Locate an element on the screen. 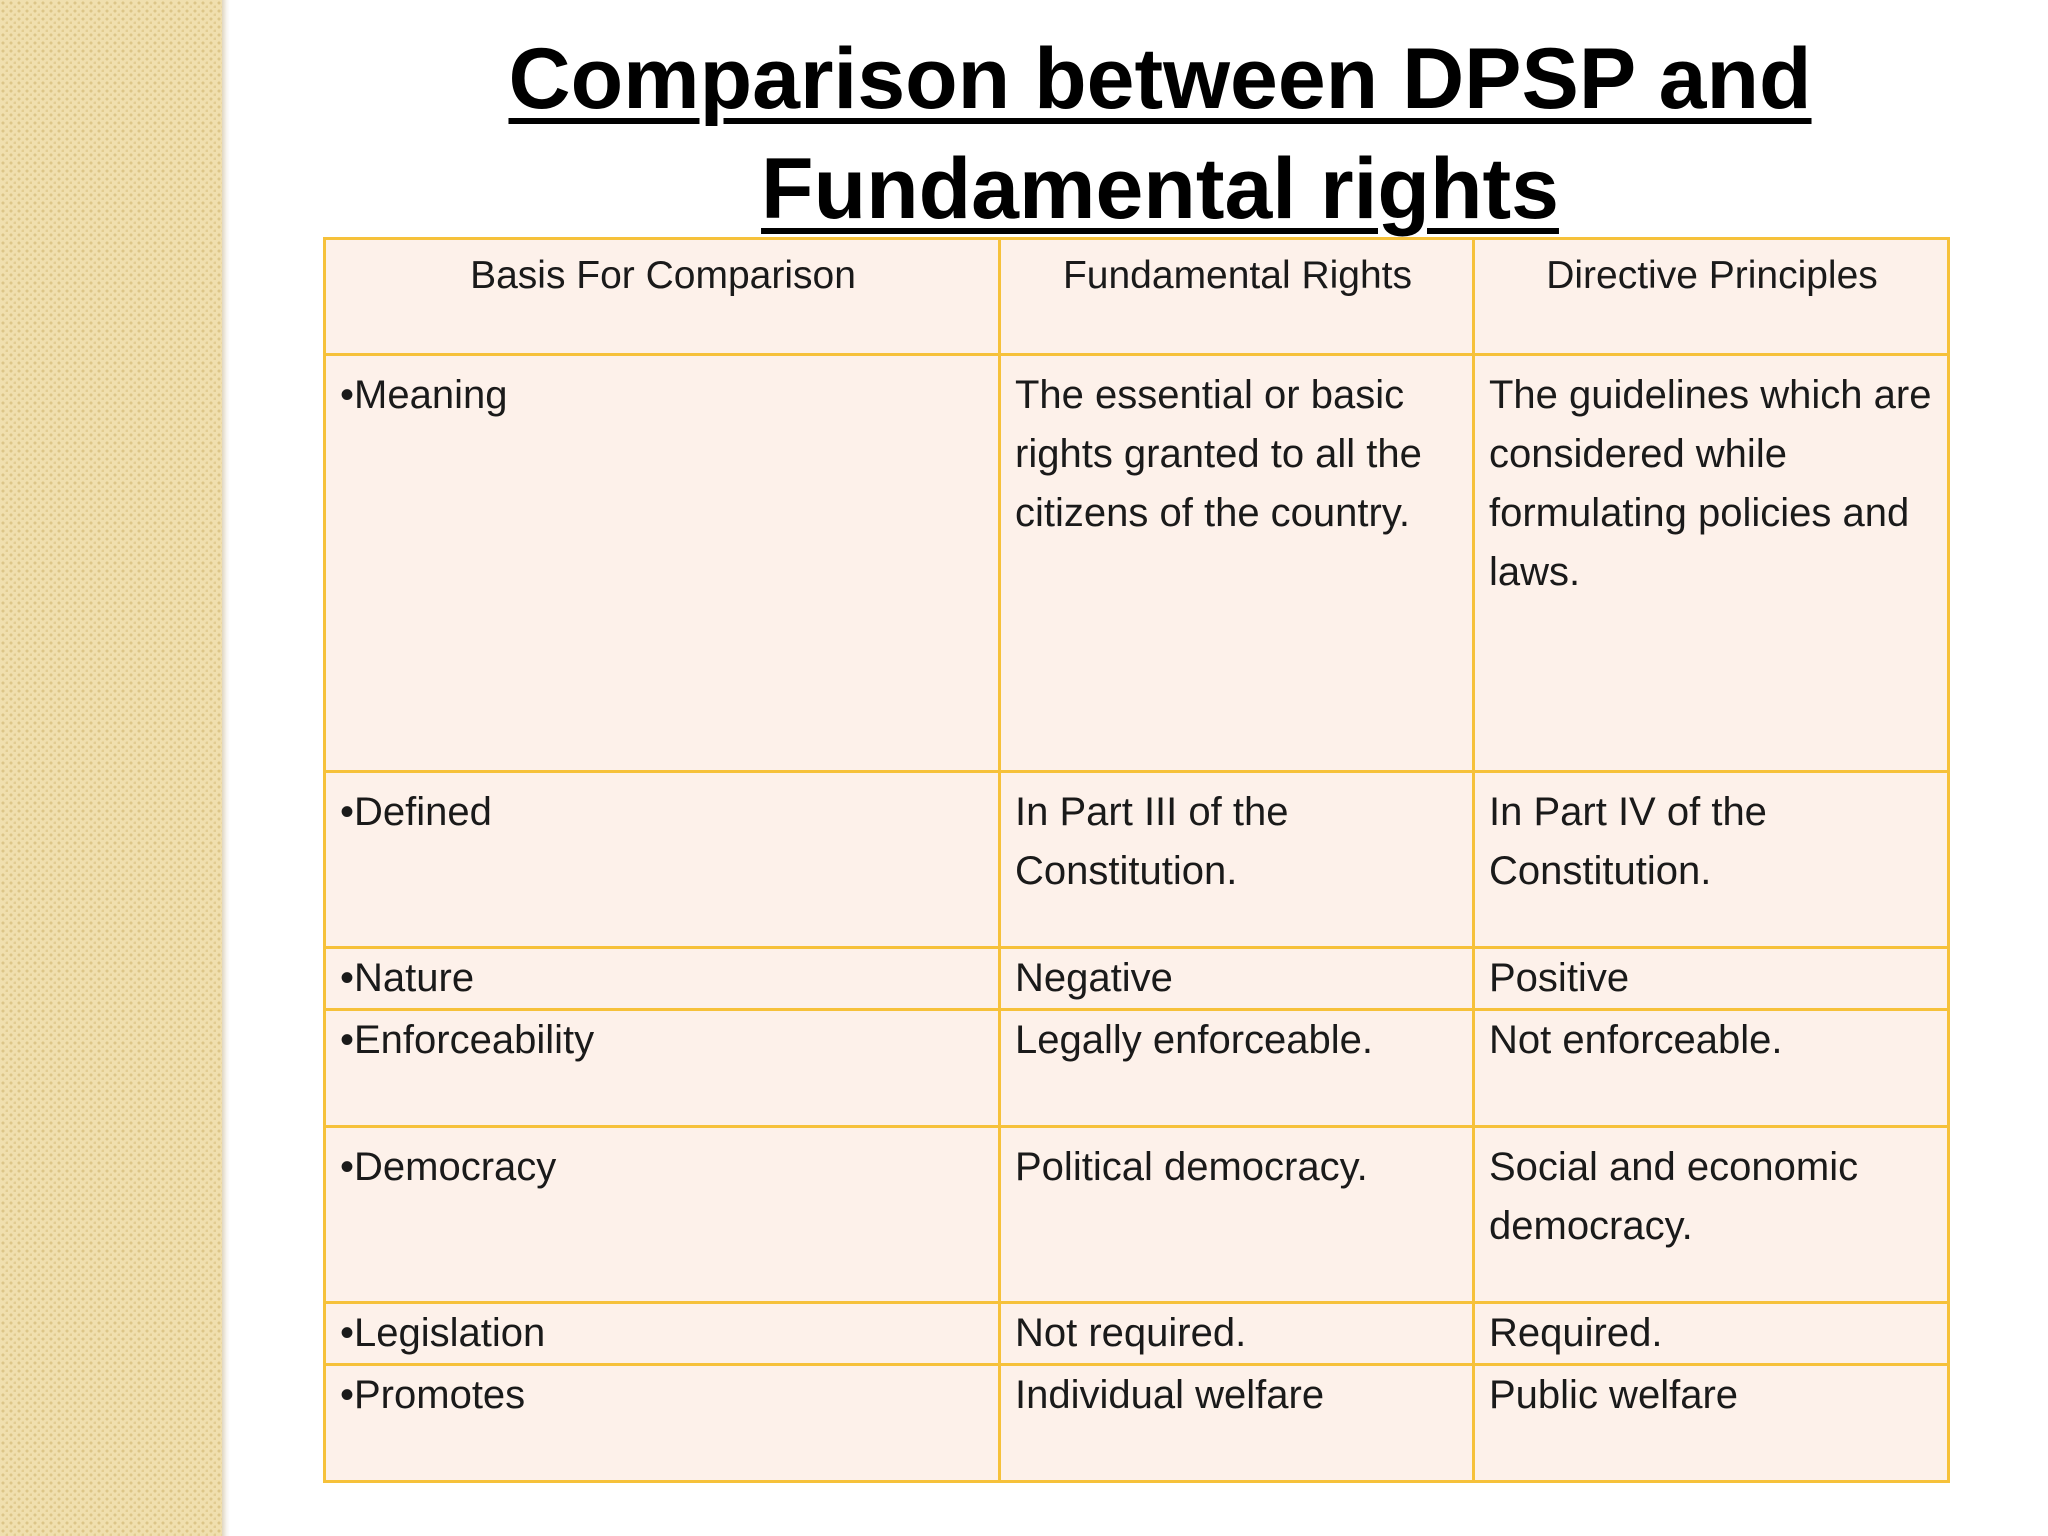 This screenshot has width=2048, height=1536. fundamental-rights-cell: Legally enforceable. is located at coordinates (1236, 1068).